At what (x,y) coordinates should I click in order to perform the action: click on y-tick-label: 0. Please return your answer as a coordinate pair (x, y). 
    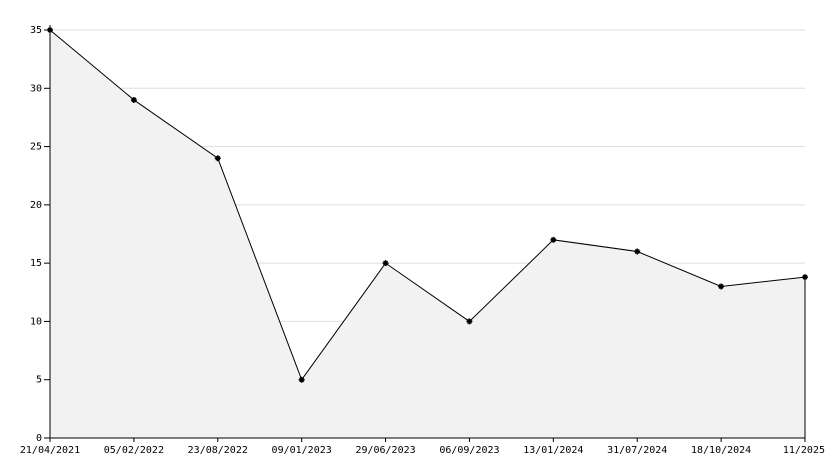
    Looking at the image, I should click on (39, 438).